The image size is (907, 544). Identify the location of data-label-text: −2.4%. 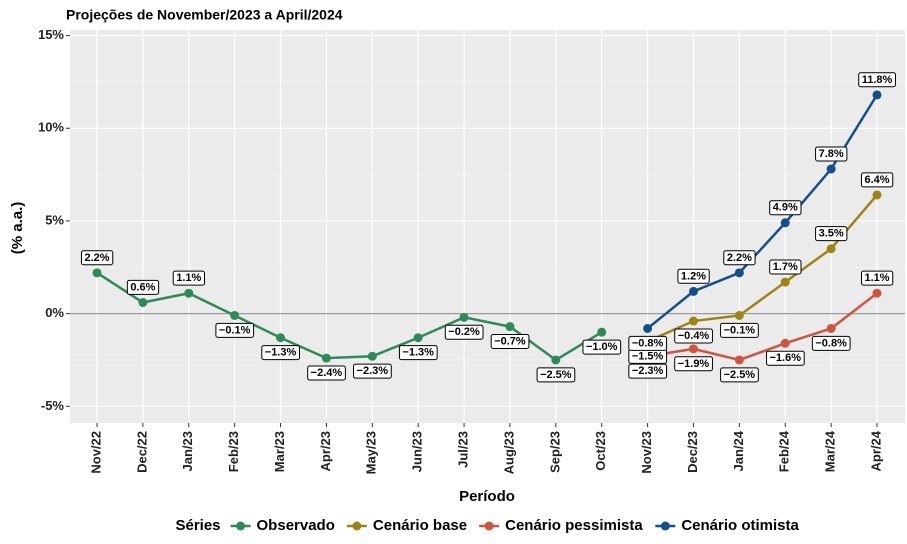
(327, 373).